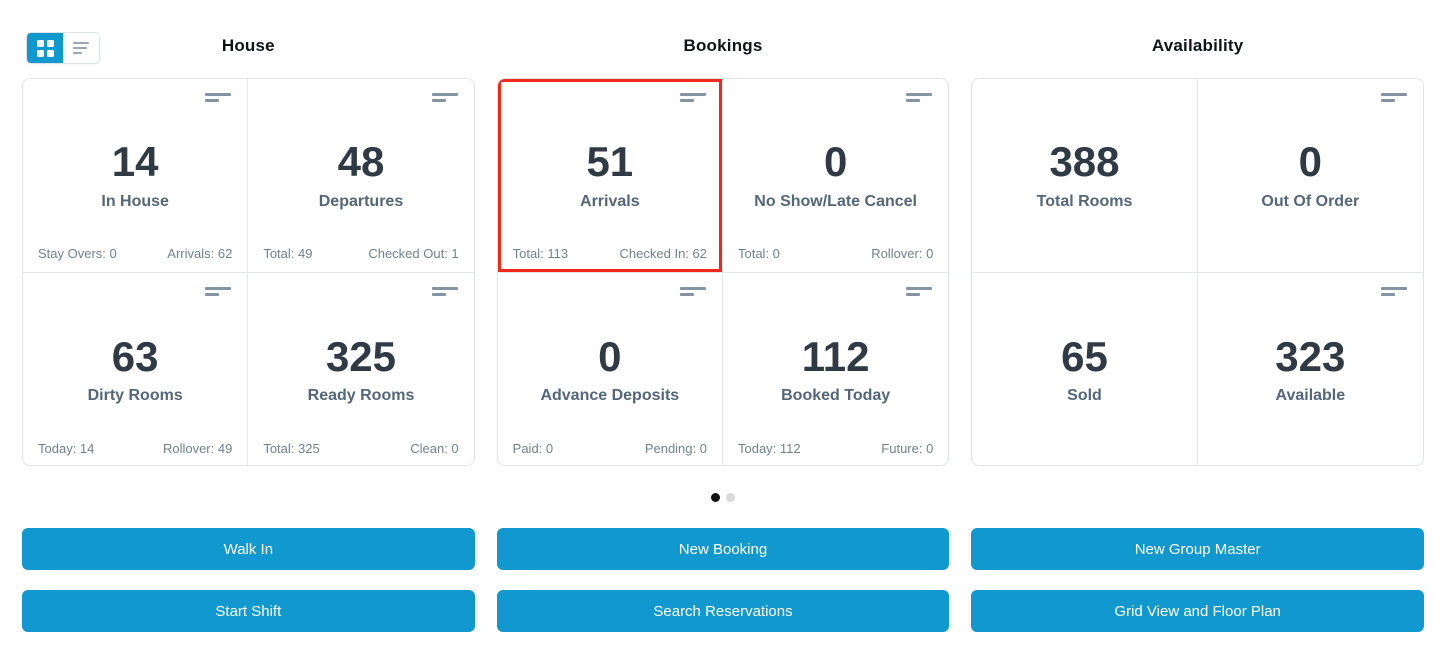  I want to click on card-value: 388, so click(1084, 162).